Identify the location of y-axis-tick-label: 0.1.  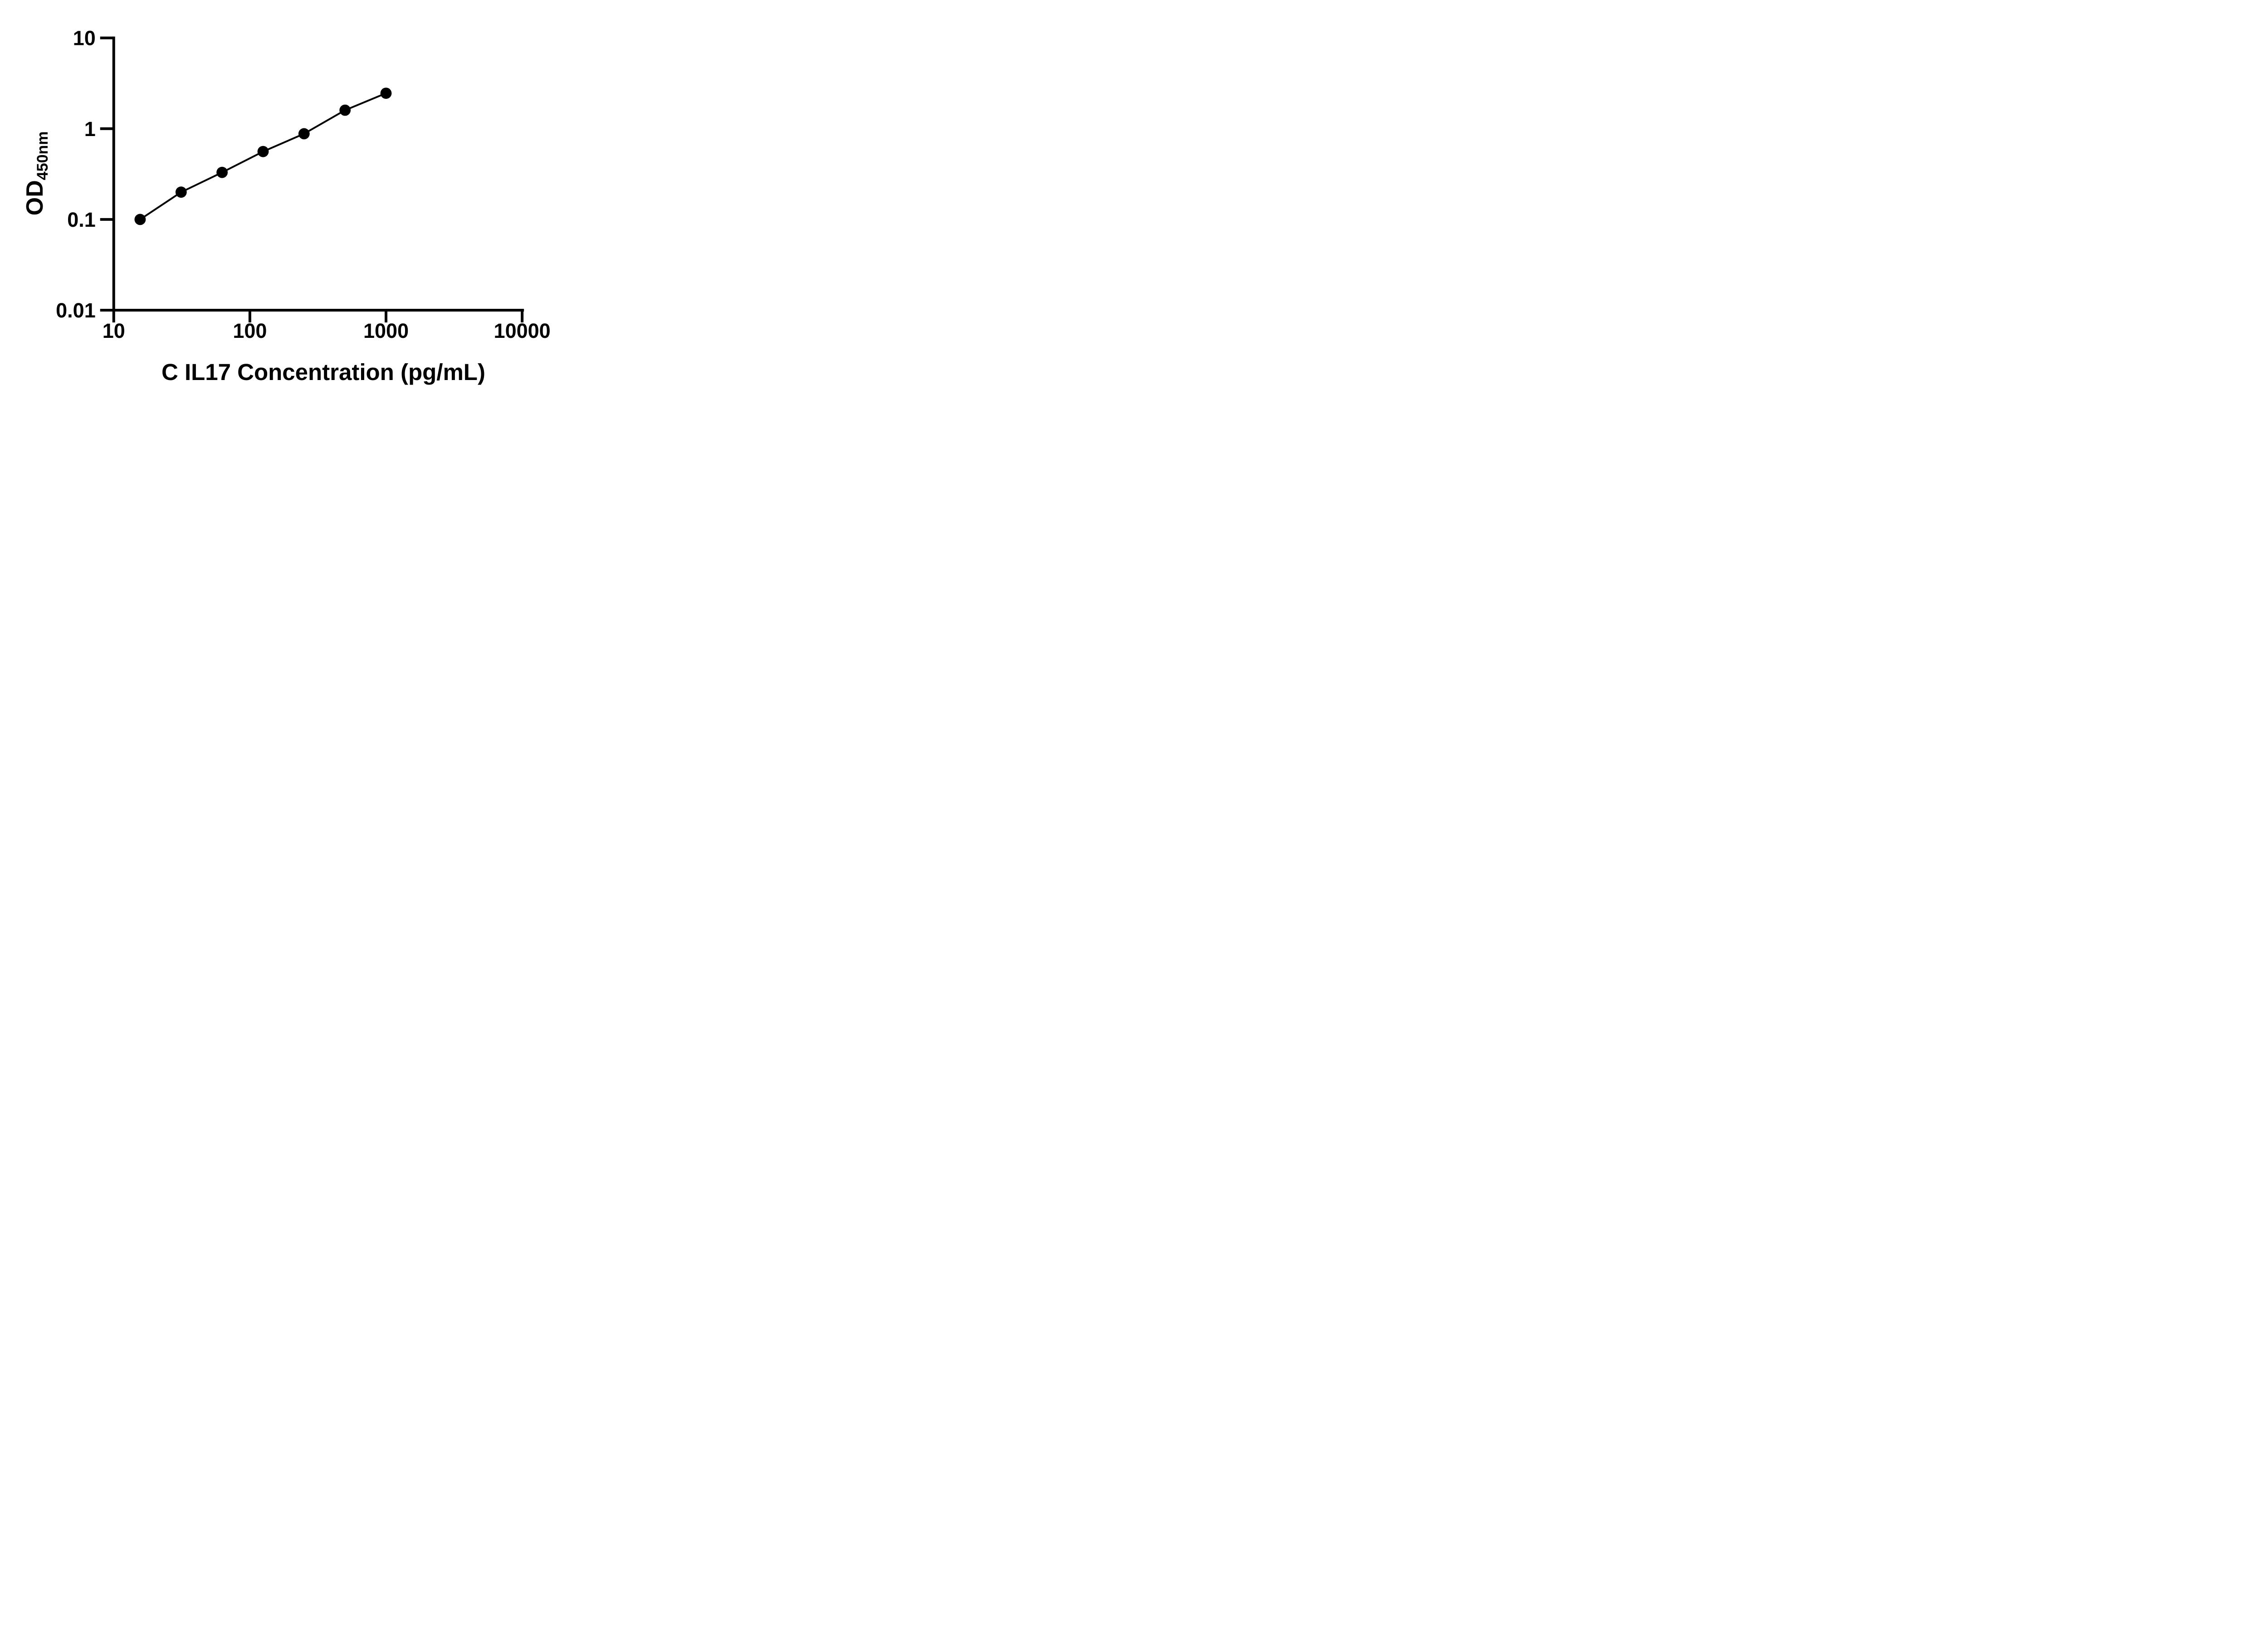
(82, 219).